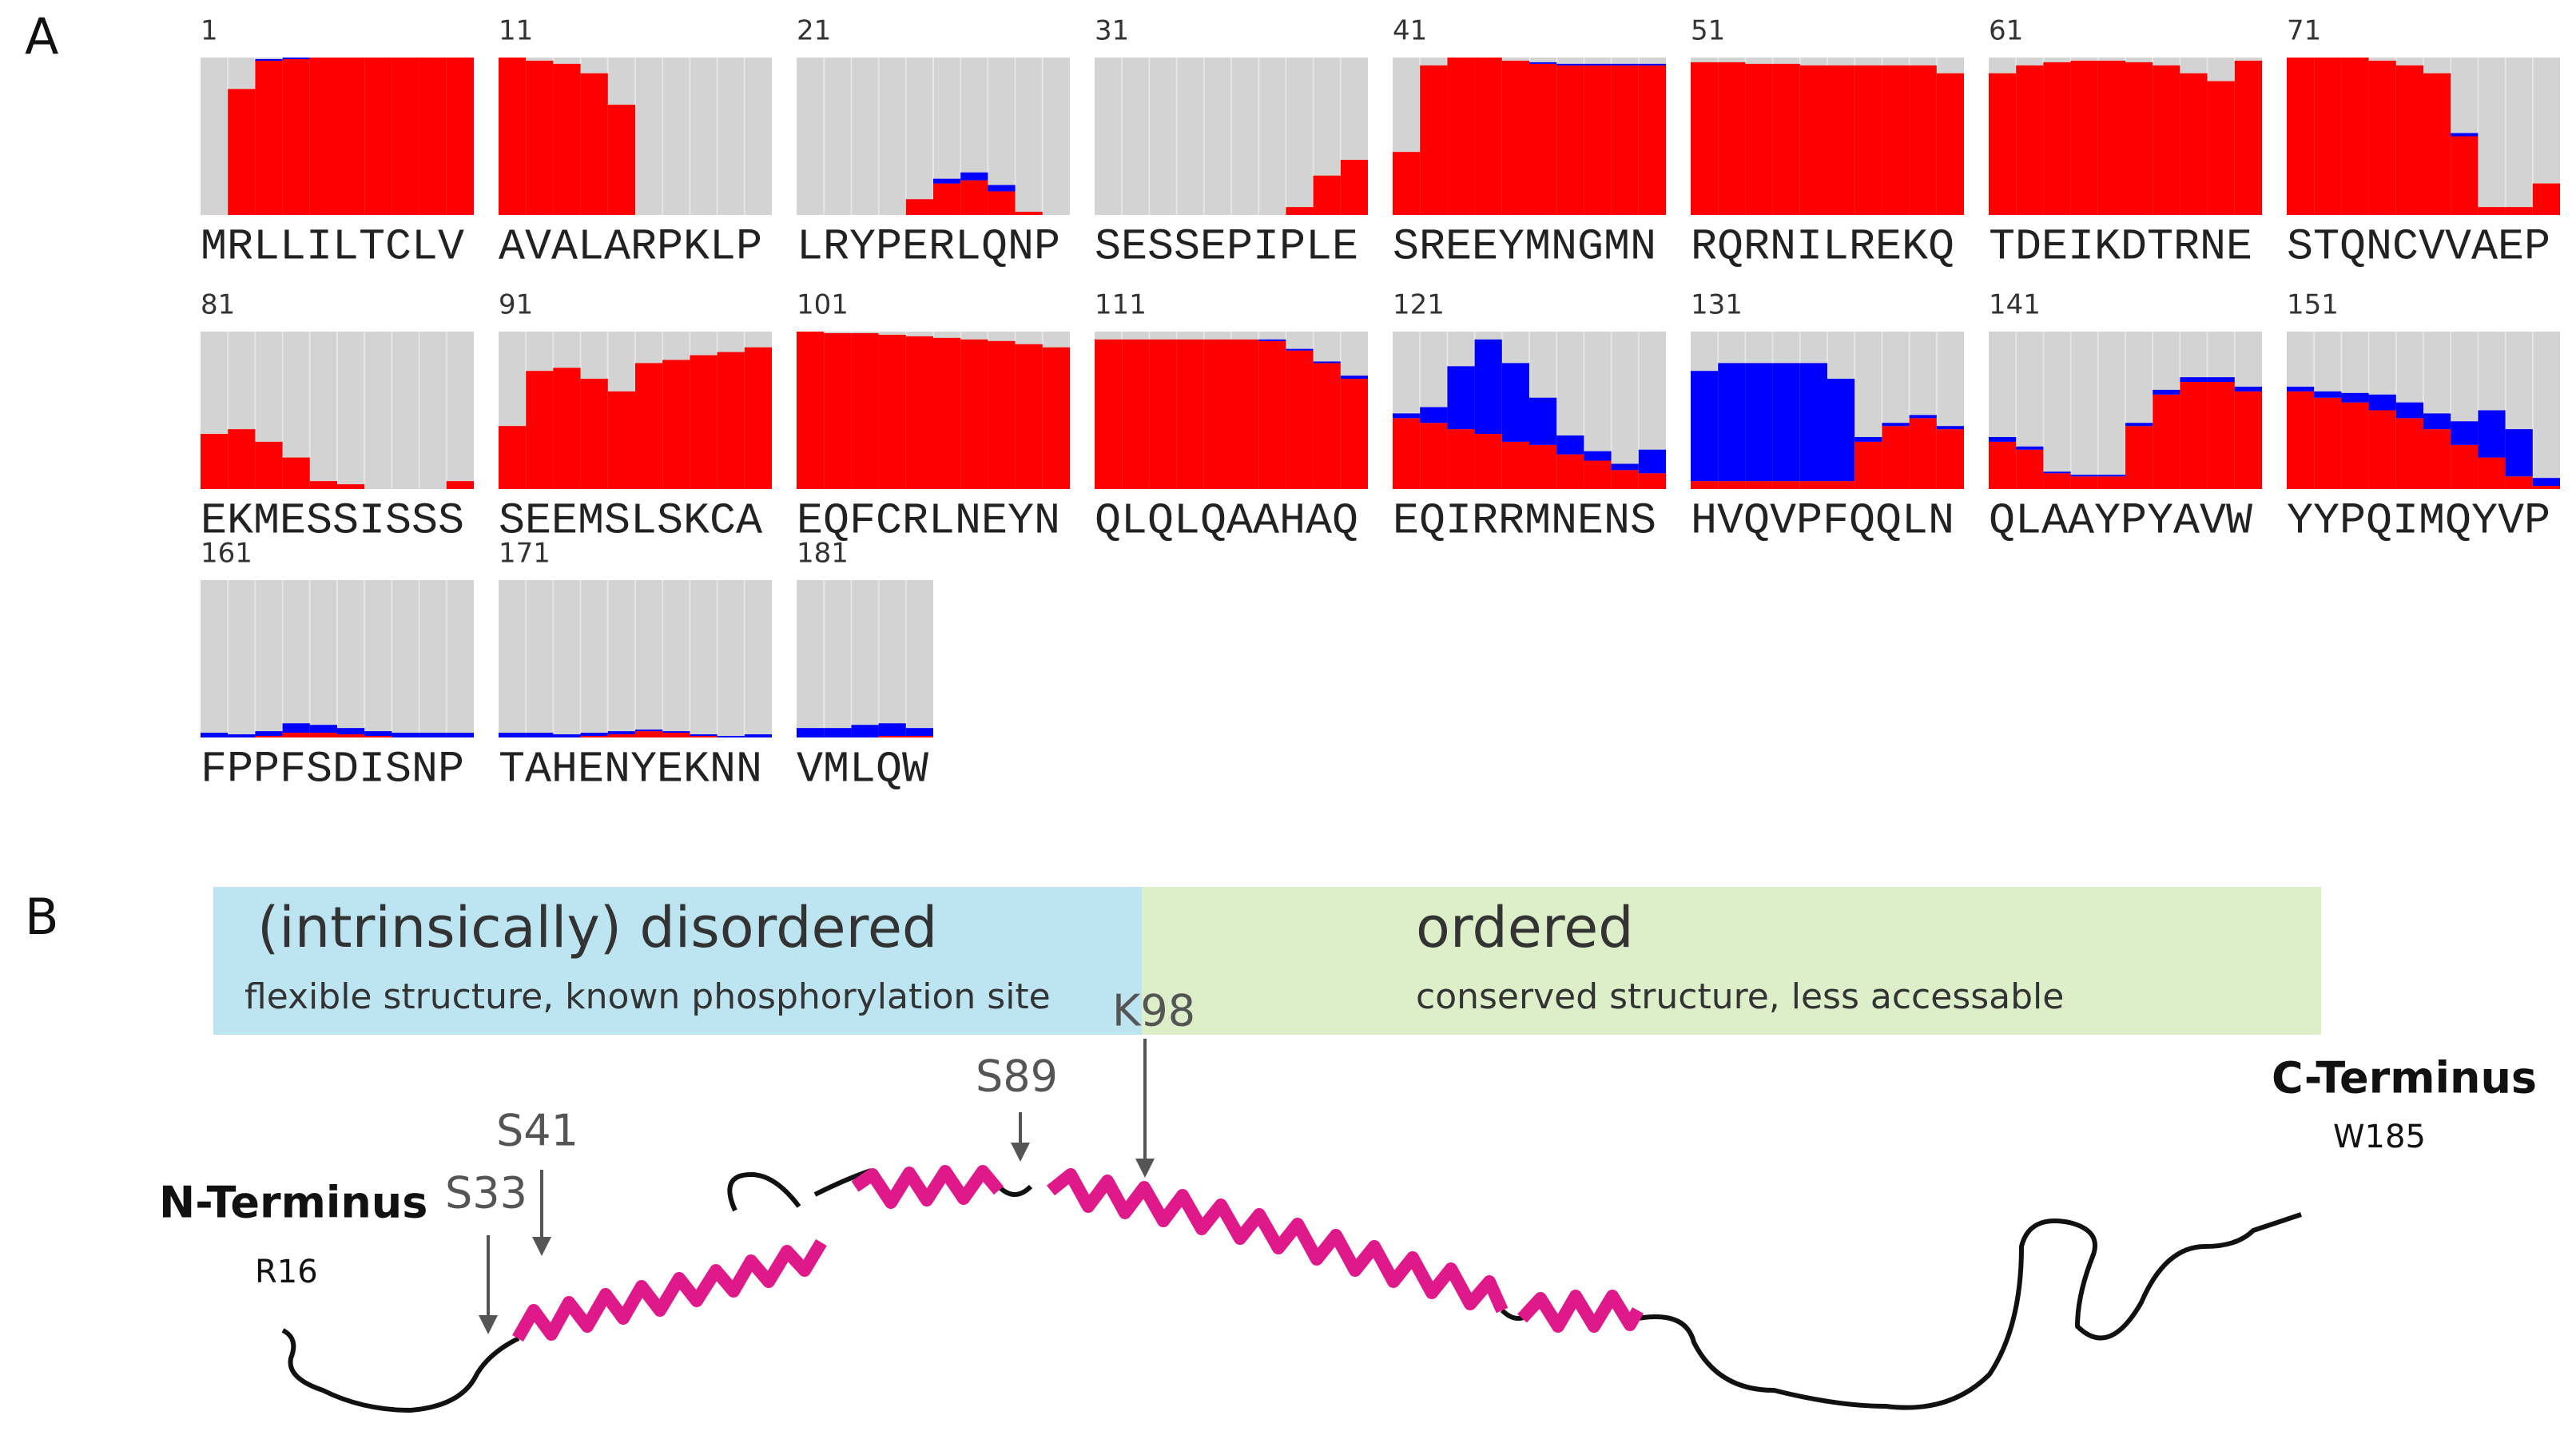  Describe the element at coordinates (486, 1193) in the screenshot. I see `site-label: S33` at that location.